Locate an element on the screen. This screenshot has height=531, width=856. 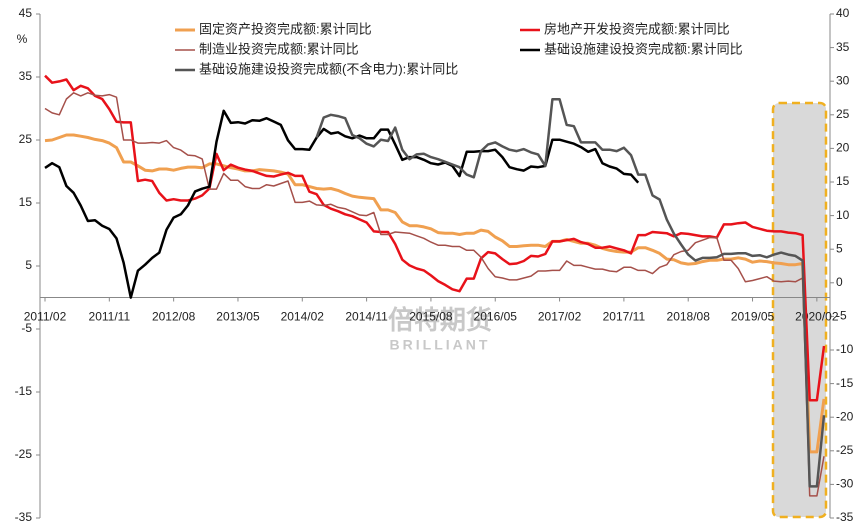
x-tick-label: 2017/02 is located at coordinates (560, 317).